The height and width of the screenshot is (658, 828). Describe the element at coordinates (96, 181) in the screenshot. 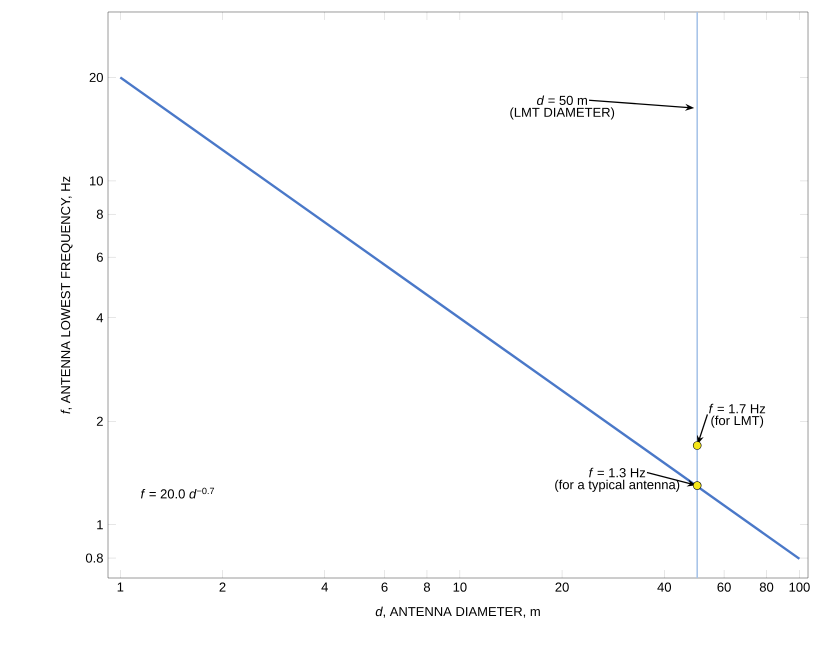

I see `y-tick-label: 10` at that location.